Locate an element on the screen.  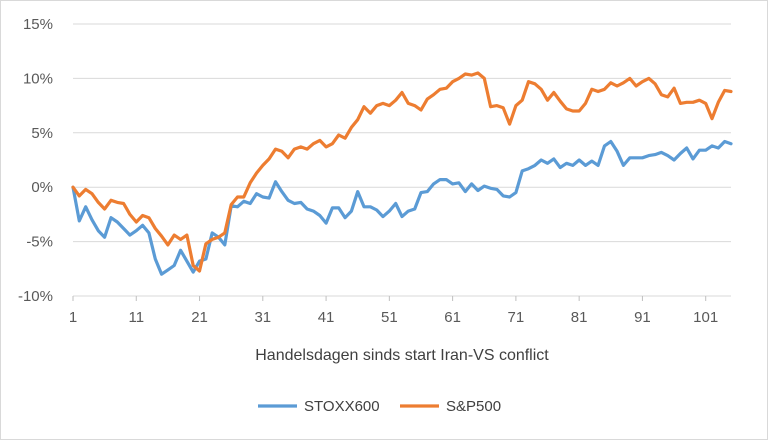
x-tick-label: 61 is located at coordinates (452, 317).